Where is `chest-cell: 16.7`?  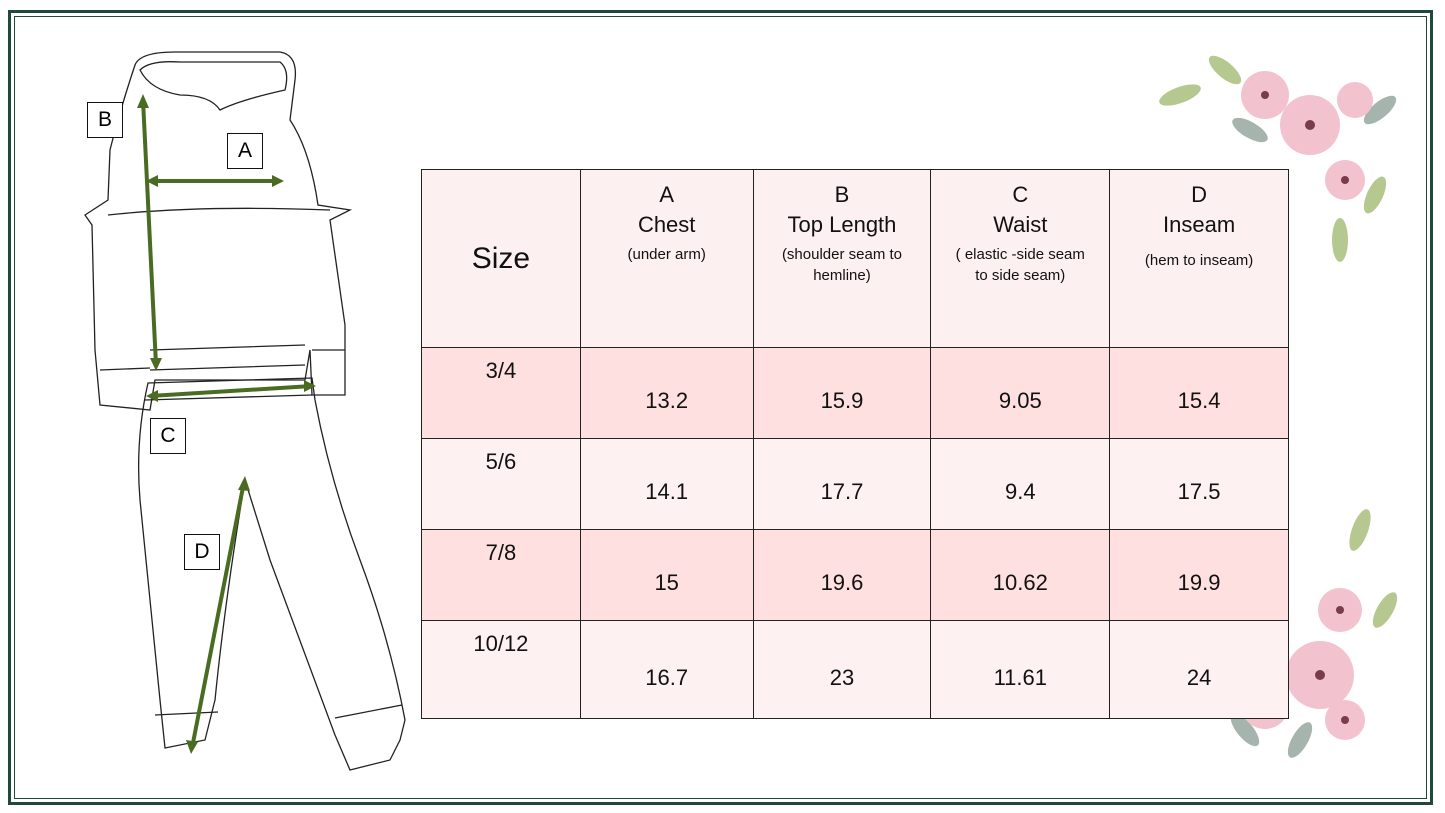 chest-cell: 16.7 is located at coordinates (666, 669).